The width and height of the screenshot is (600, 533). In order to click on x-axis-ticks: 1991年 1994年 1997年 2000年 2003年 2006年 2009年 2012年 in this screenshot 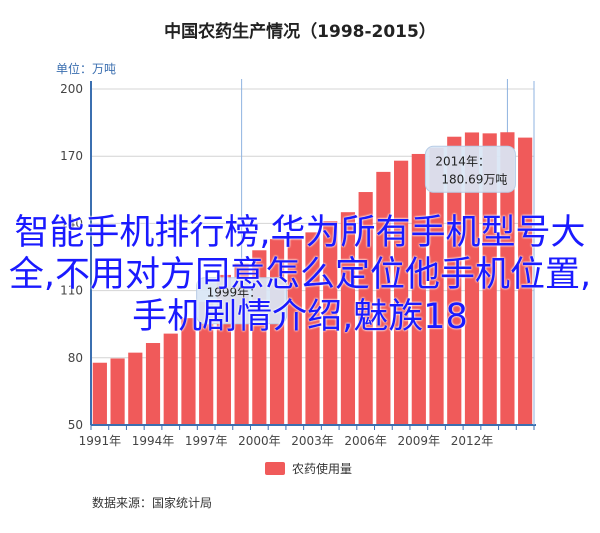, I will do `click(307, 436)`.